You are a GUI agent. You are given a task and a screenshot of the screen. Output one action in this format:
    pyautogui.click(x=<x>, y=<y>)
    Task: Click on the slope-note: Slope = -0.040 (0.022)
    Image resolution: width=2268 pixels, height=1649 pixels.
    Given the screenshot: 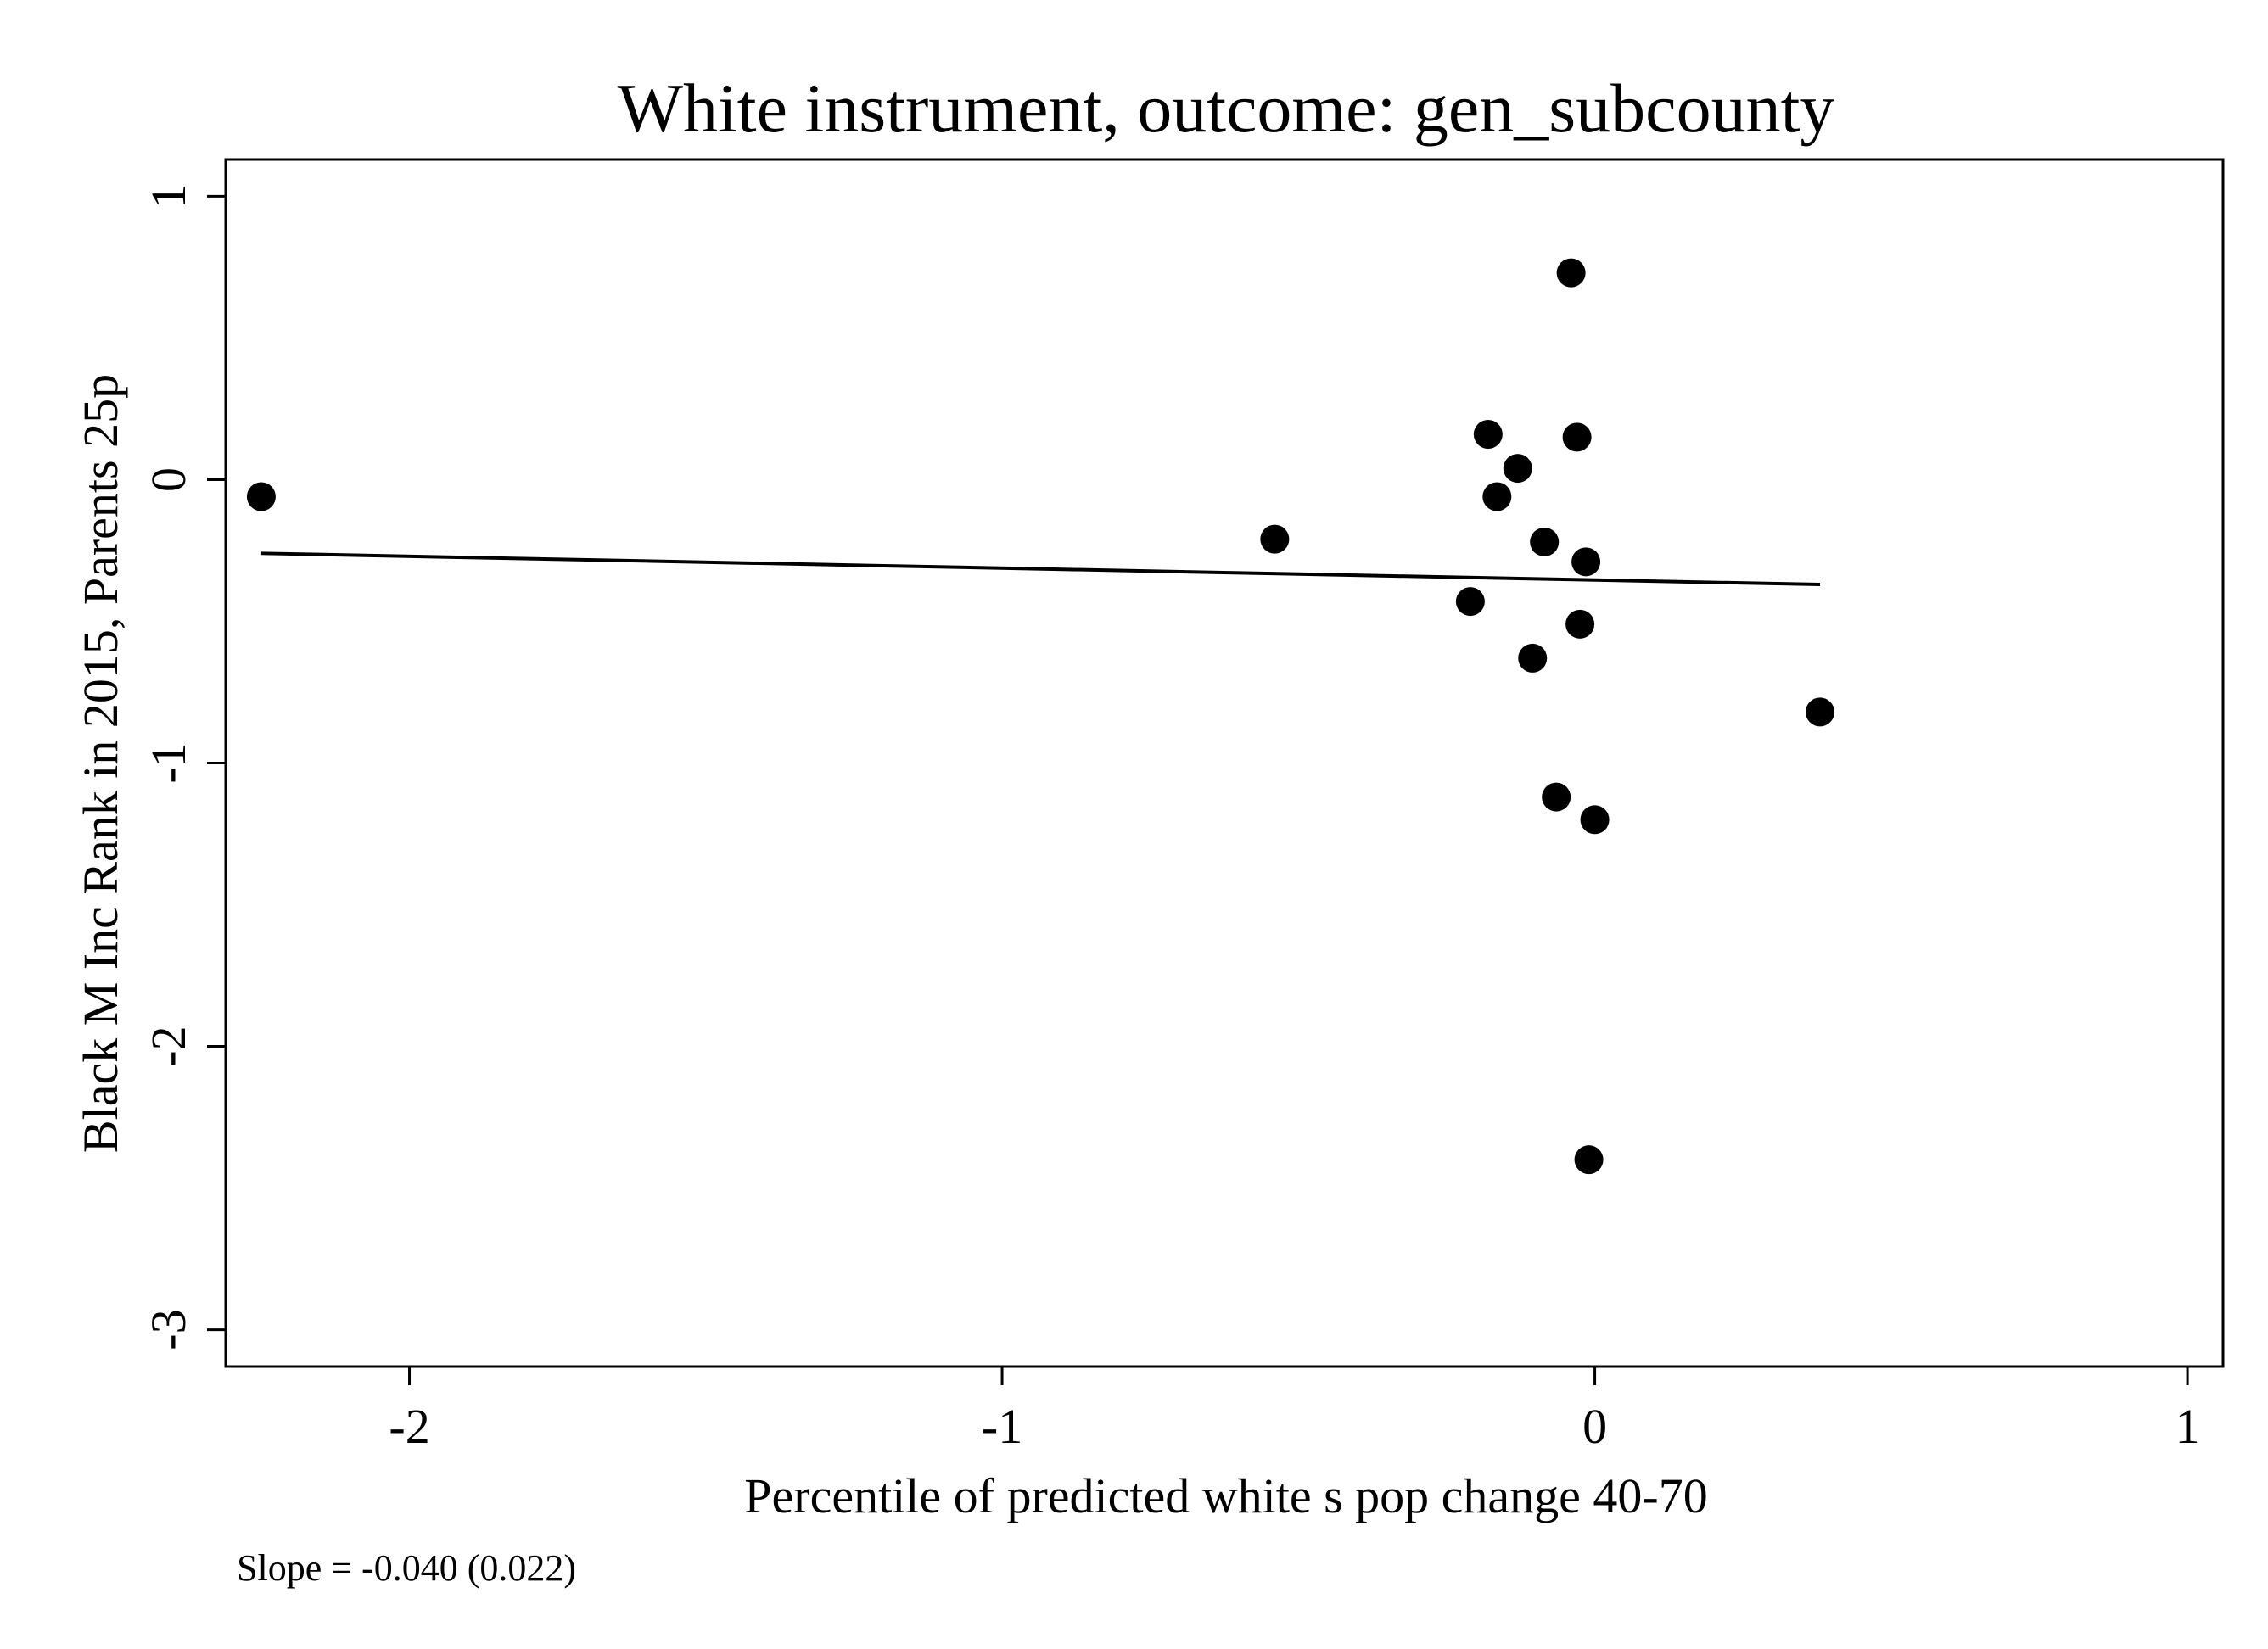 What is the action you would take?
    pyautogui.click(x=406, y=1568)
    